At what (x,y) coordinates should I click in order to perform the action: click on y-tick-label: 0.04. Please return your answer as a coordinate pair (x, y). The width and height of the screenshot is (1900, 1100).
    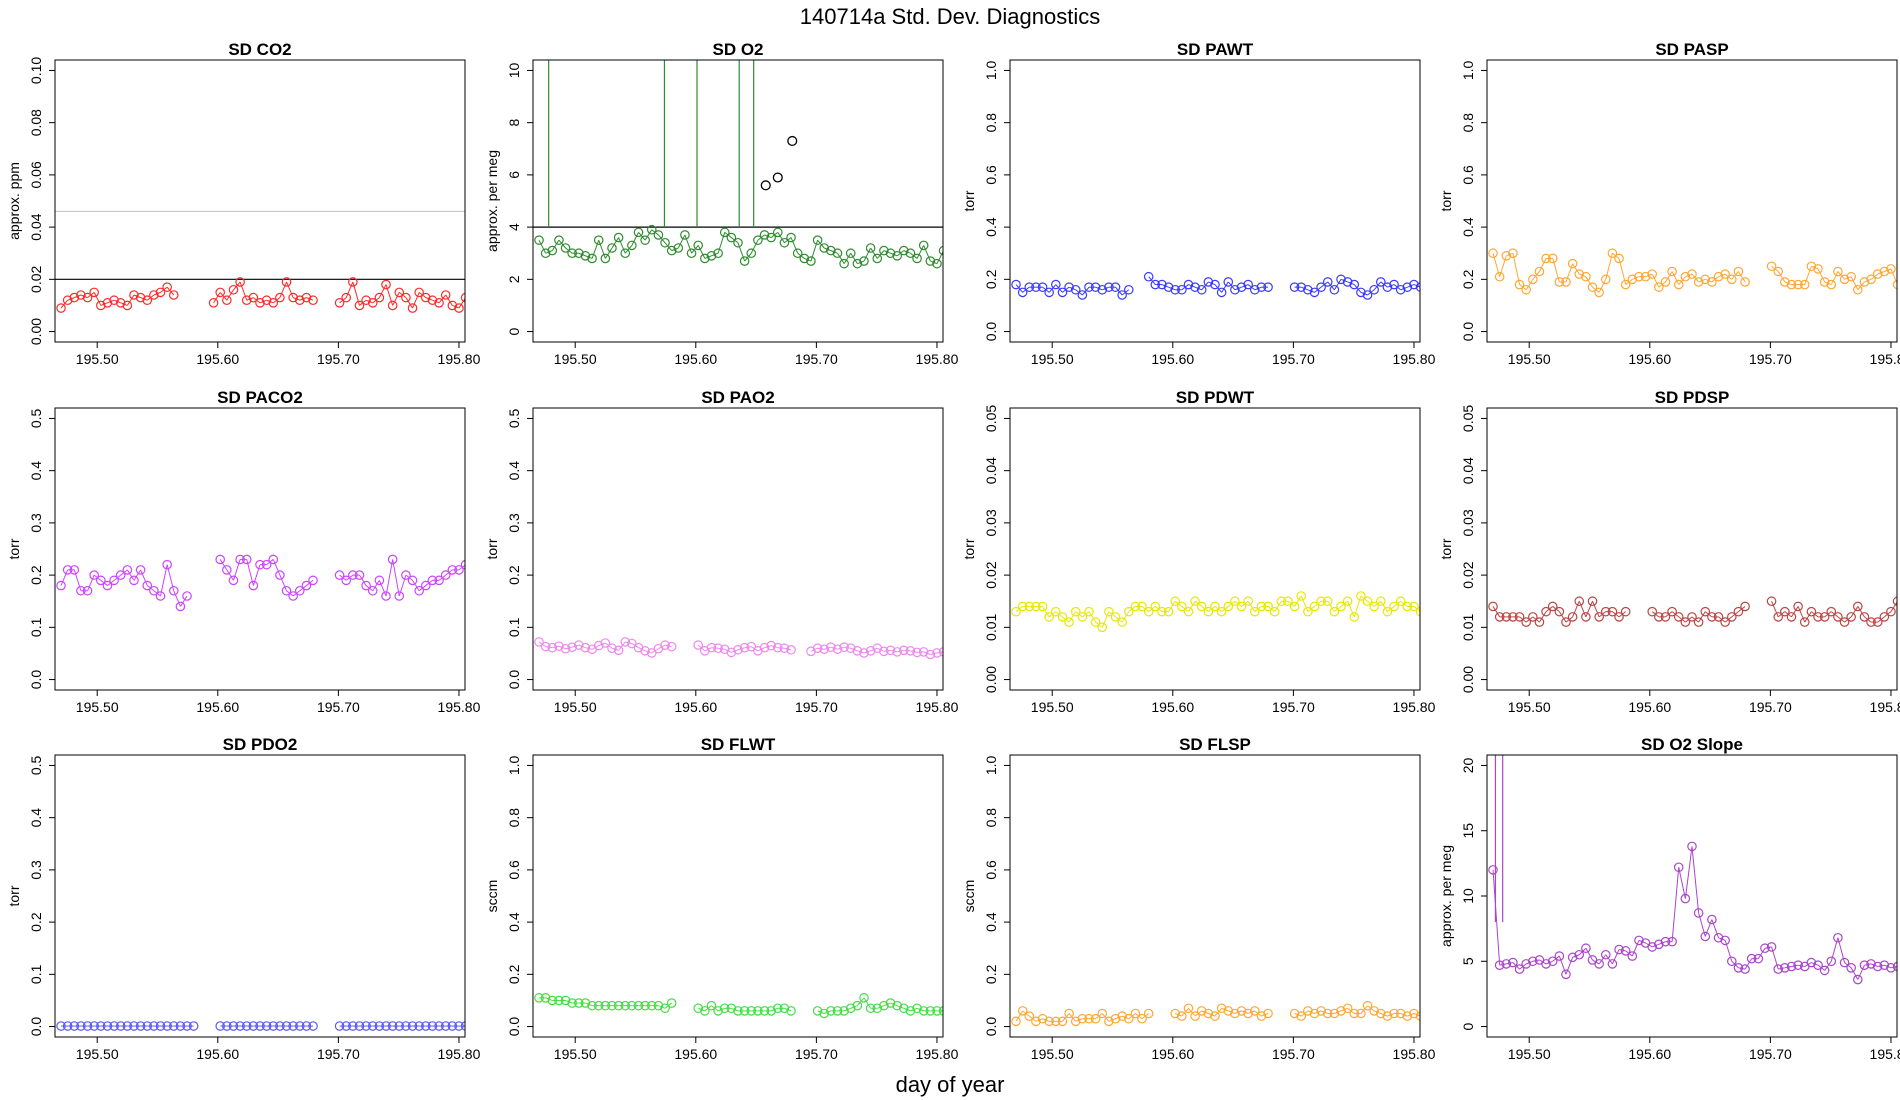
    Looking at the image, I should click on (991, 470).